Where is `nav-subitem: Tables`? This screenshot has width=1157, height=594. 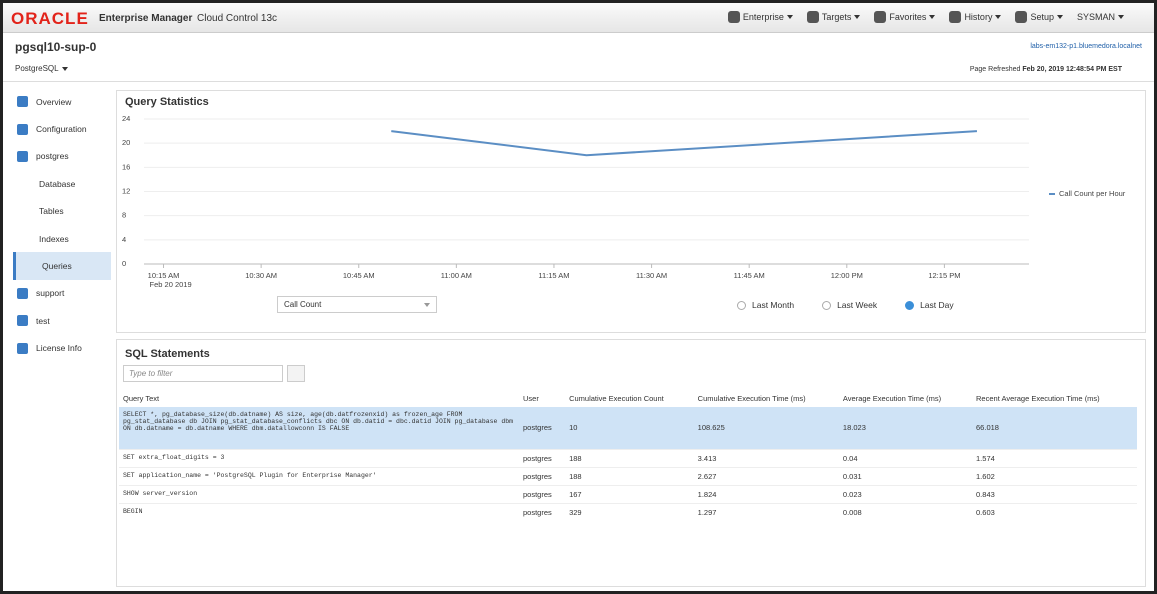
nav-subitem: Tables is located at coordinates (51, 211).